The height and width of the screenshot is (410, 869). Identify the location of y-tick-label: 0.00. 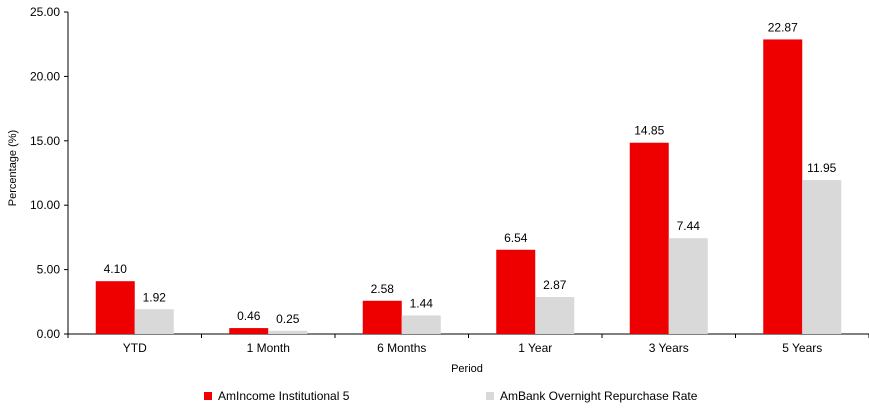
(49, 334).